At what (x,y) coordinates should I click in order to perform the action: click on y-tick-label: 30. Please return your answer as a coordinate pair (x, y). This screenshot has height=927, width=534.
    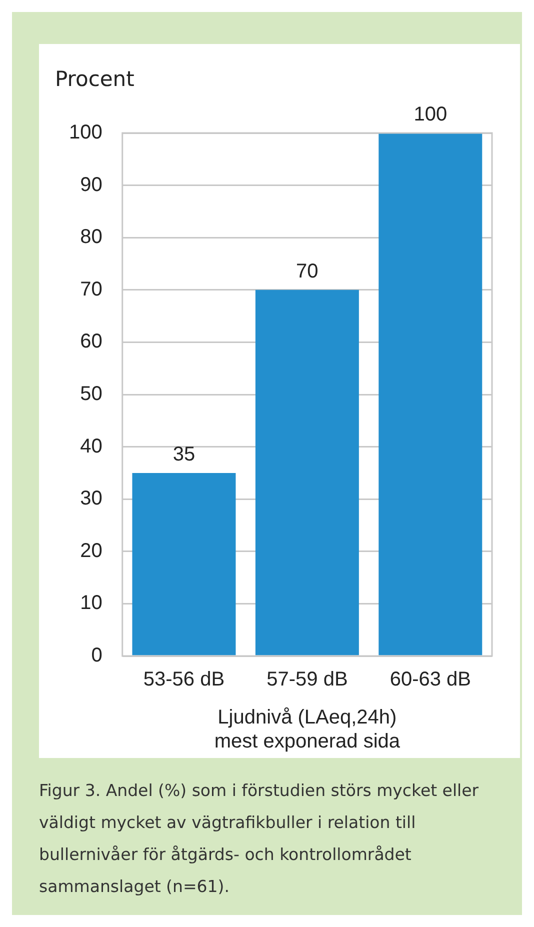
    Looking at the image, I should click on (91, 499).